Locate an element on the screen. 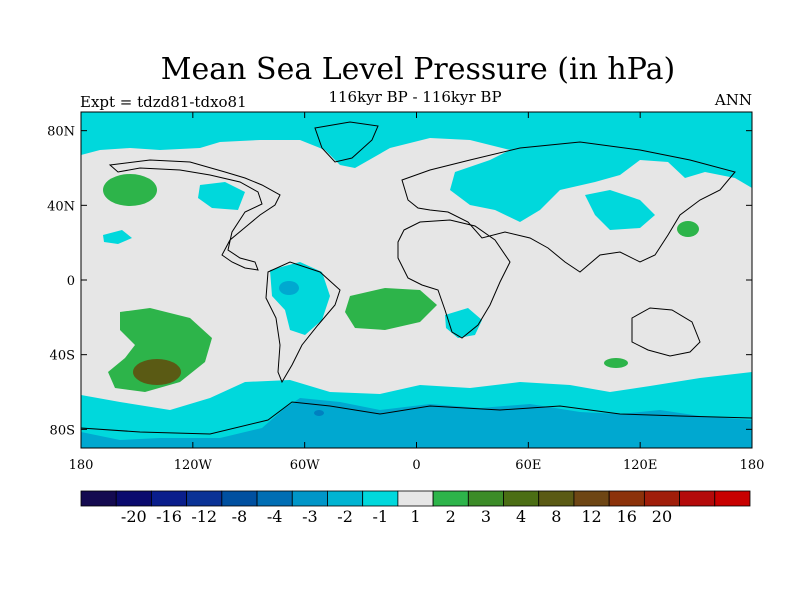 The width and height of the screenshot is (800, 600). map-title: Mean Sea Level Pressure (in hPa) is located at coordinates (418, 69).